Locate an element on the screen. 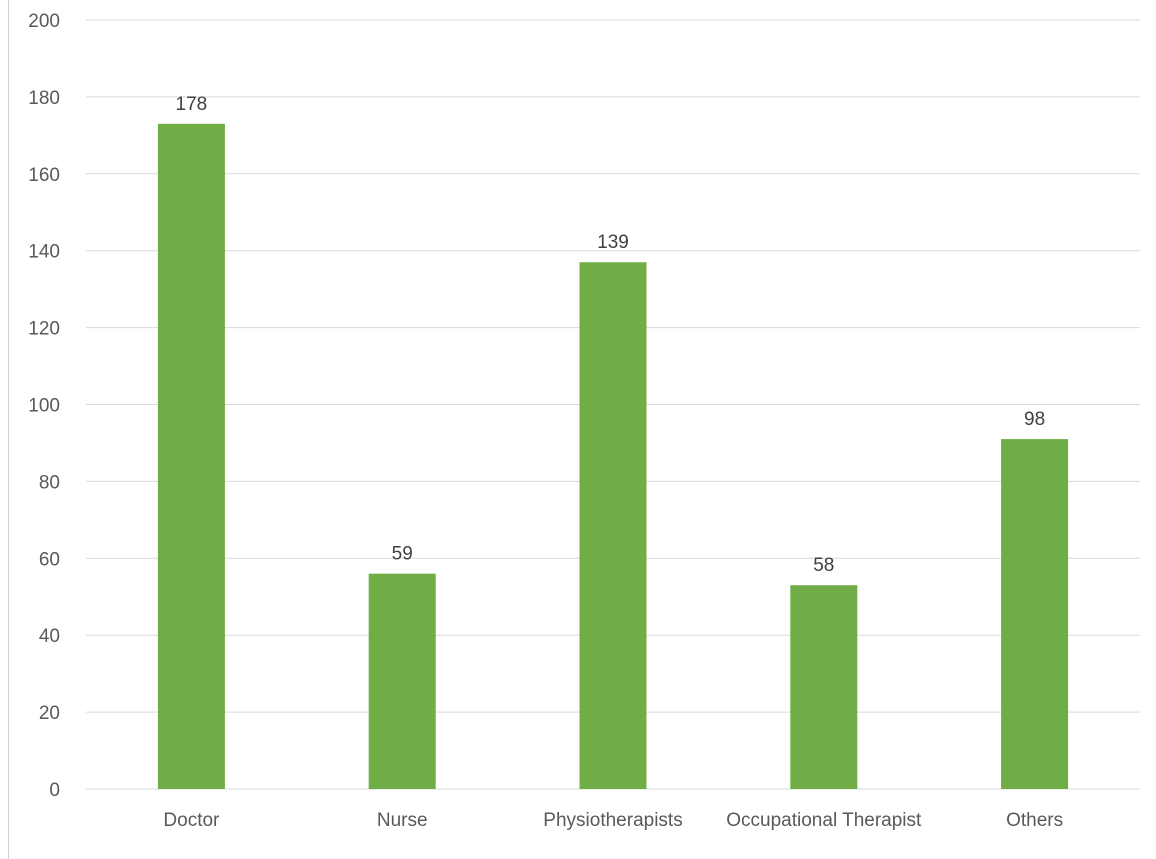  bar-physiotherapists is located at coordinates (613, 525).